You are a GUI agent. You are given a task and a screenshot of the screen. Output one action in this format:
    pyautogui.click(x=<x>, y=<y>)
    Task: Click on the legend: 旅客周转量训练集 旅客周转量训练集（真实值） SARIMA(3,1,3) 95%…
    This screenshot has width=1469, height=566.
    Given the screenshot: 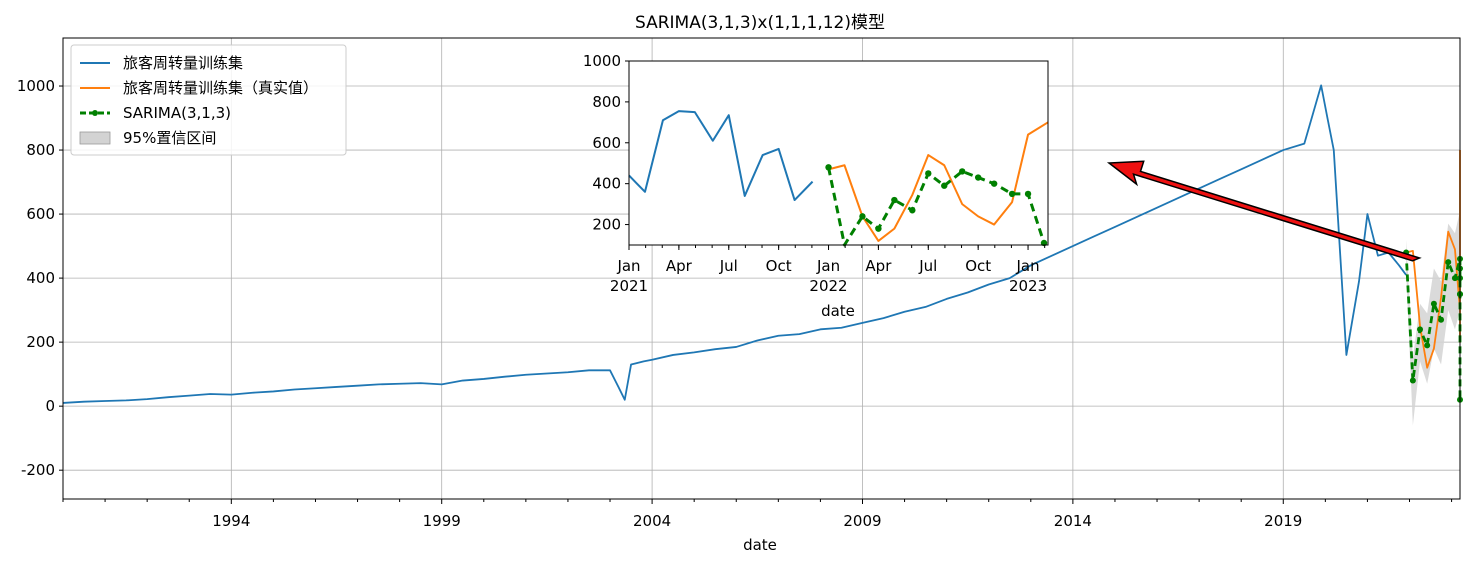 What is the action you would take?
    pyautogui.click(x=208, y=100)
    